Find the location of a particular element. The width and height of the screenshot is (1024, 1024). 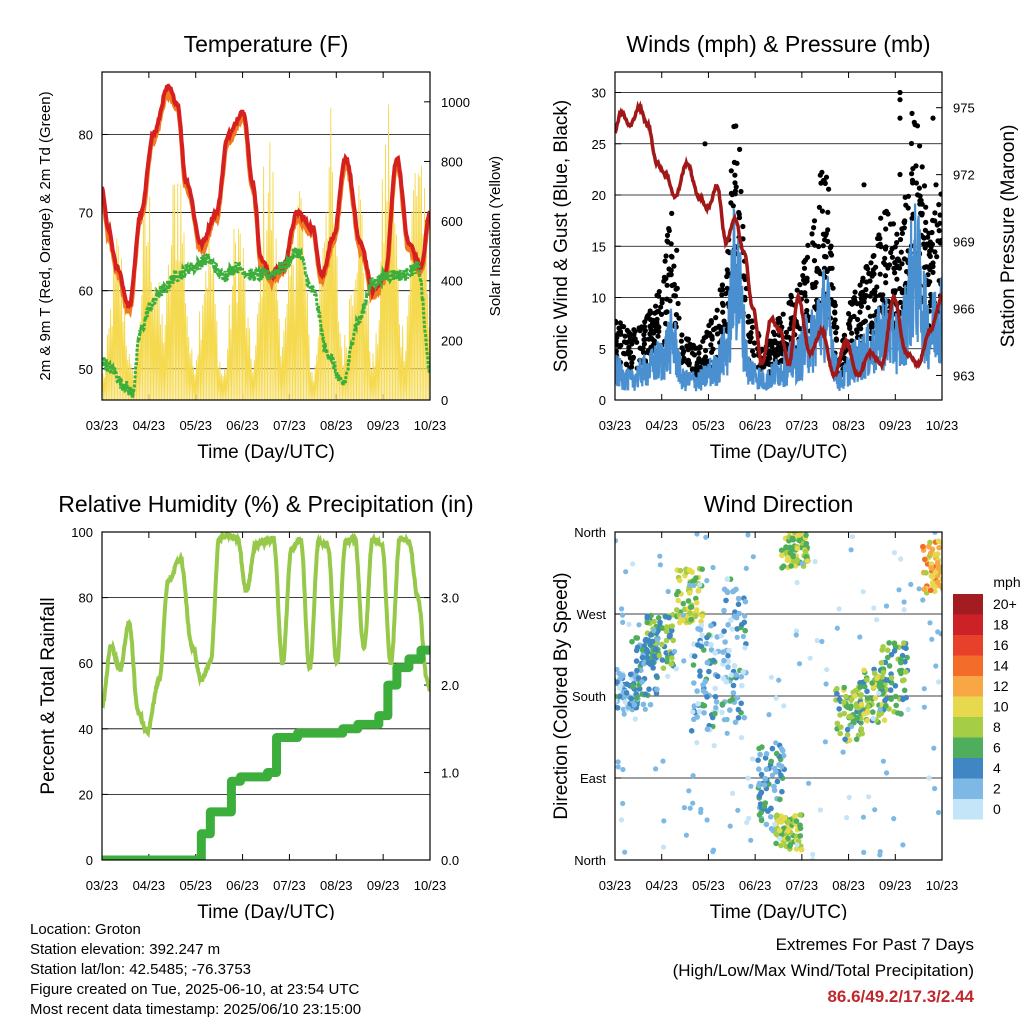

series-pressure is located at coordinates (778, 240).